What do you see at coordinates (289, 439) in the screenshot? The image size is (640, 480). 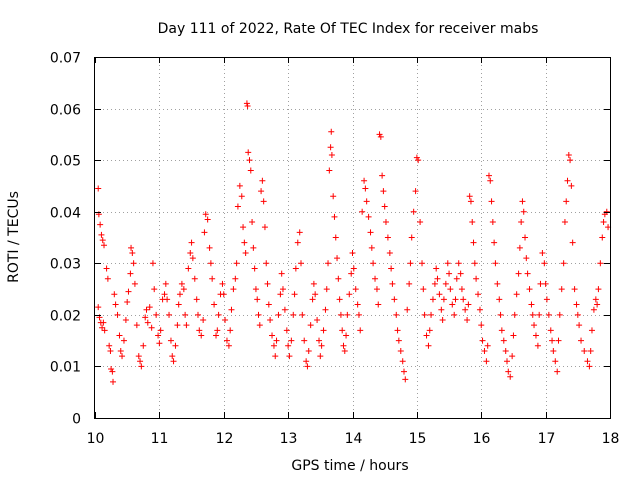 I see `x-tick-label: 13` at bounding box center [289, 439].